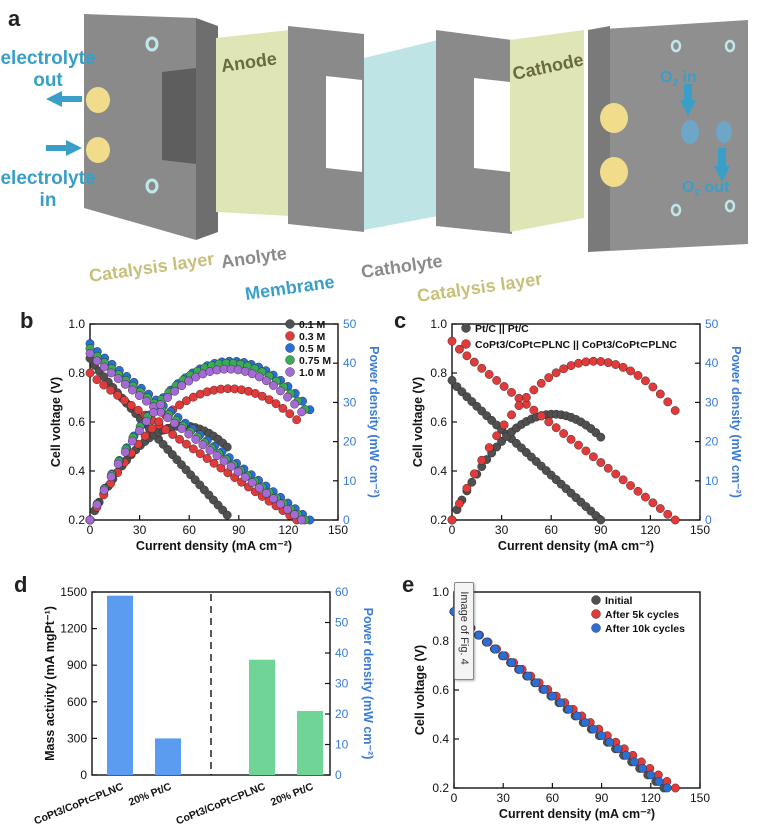  What do you see at coordinates (552, 530) in the screenshot?
I see `x-tick-label: 60` at bounding box center [552, 530].